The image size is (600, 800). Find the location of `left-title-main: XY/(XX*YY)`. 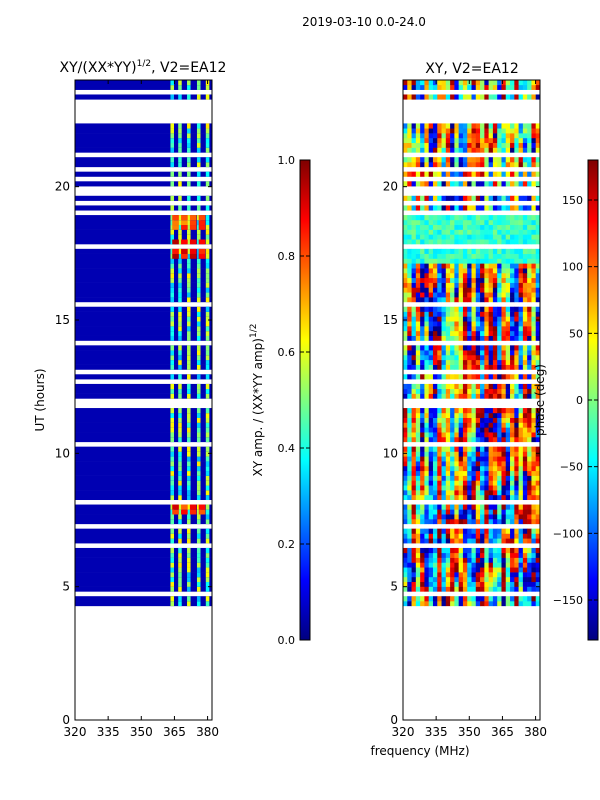

left-title-main: XY/(XX*YY) is located at coordinates (98, 68).